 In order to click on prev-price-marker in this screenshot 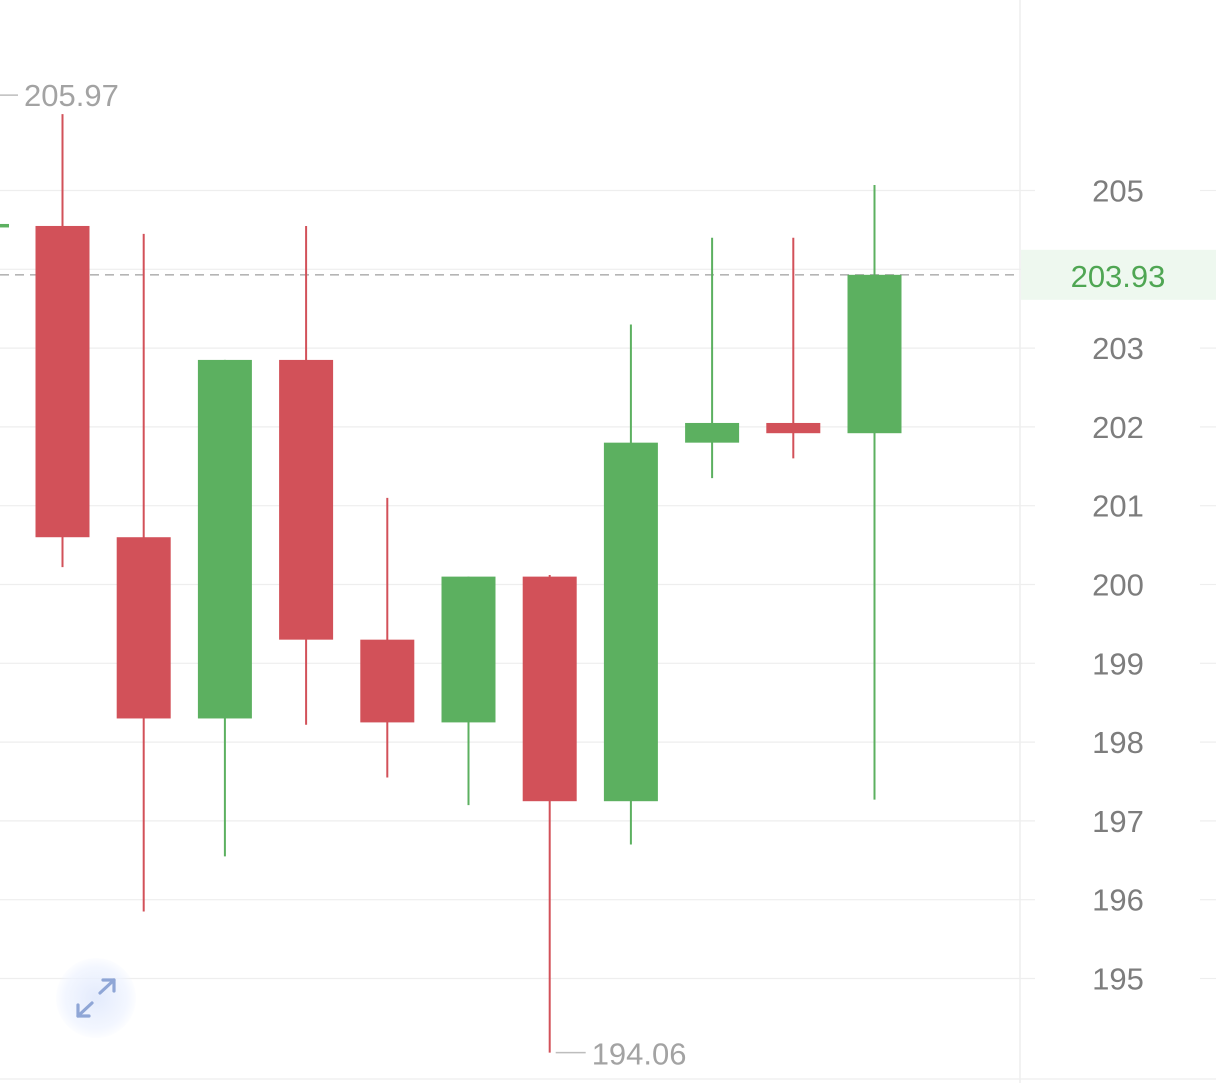, I will do `click(4, 225)`.